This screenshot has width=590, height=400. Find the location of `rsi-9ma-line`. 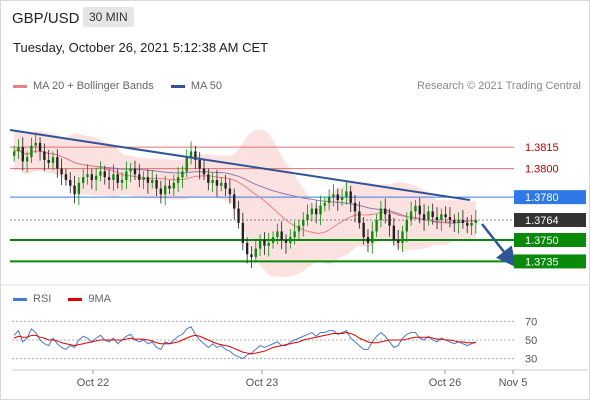

rsi-9ma-line is located at coordinates (244, 343).